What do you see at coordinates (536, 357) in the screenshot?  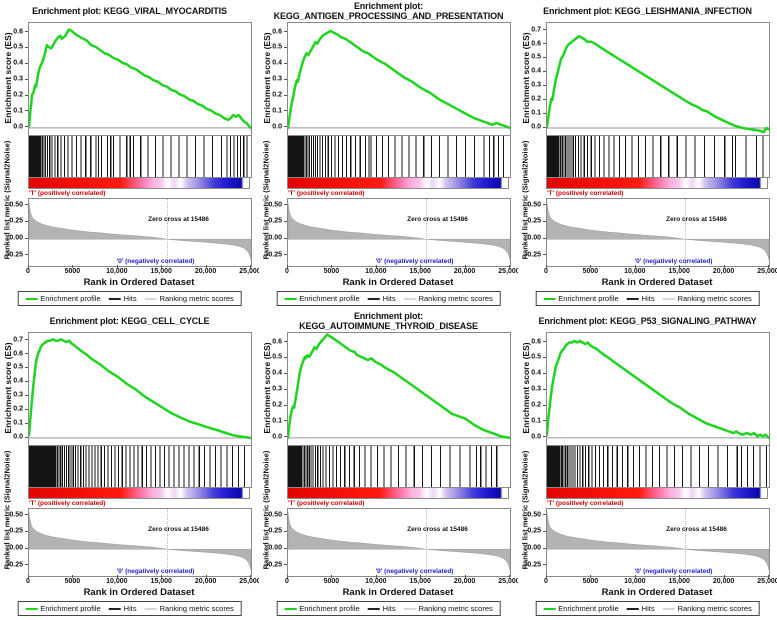 I see `es-tick-label: 0.5` at bounding box center [536, 357].